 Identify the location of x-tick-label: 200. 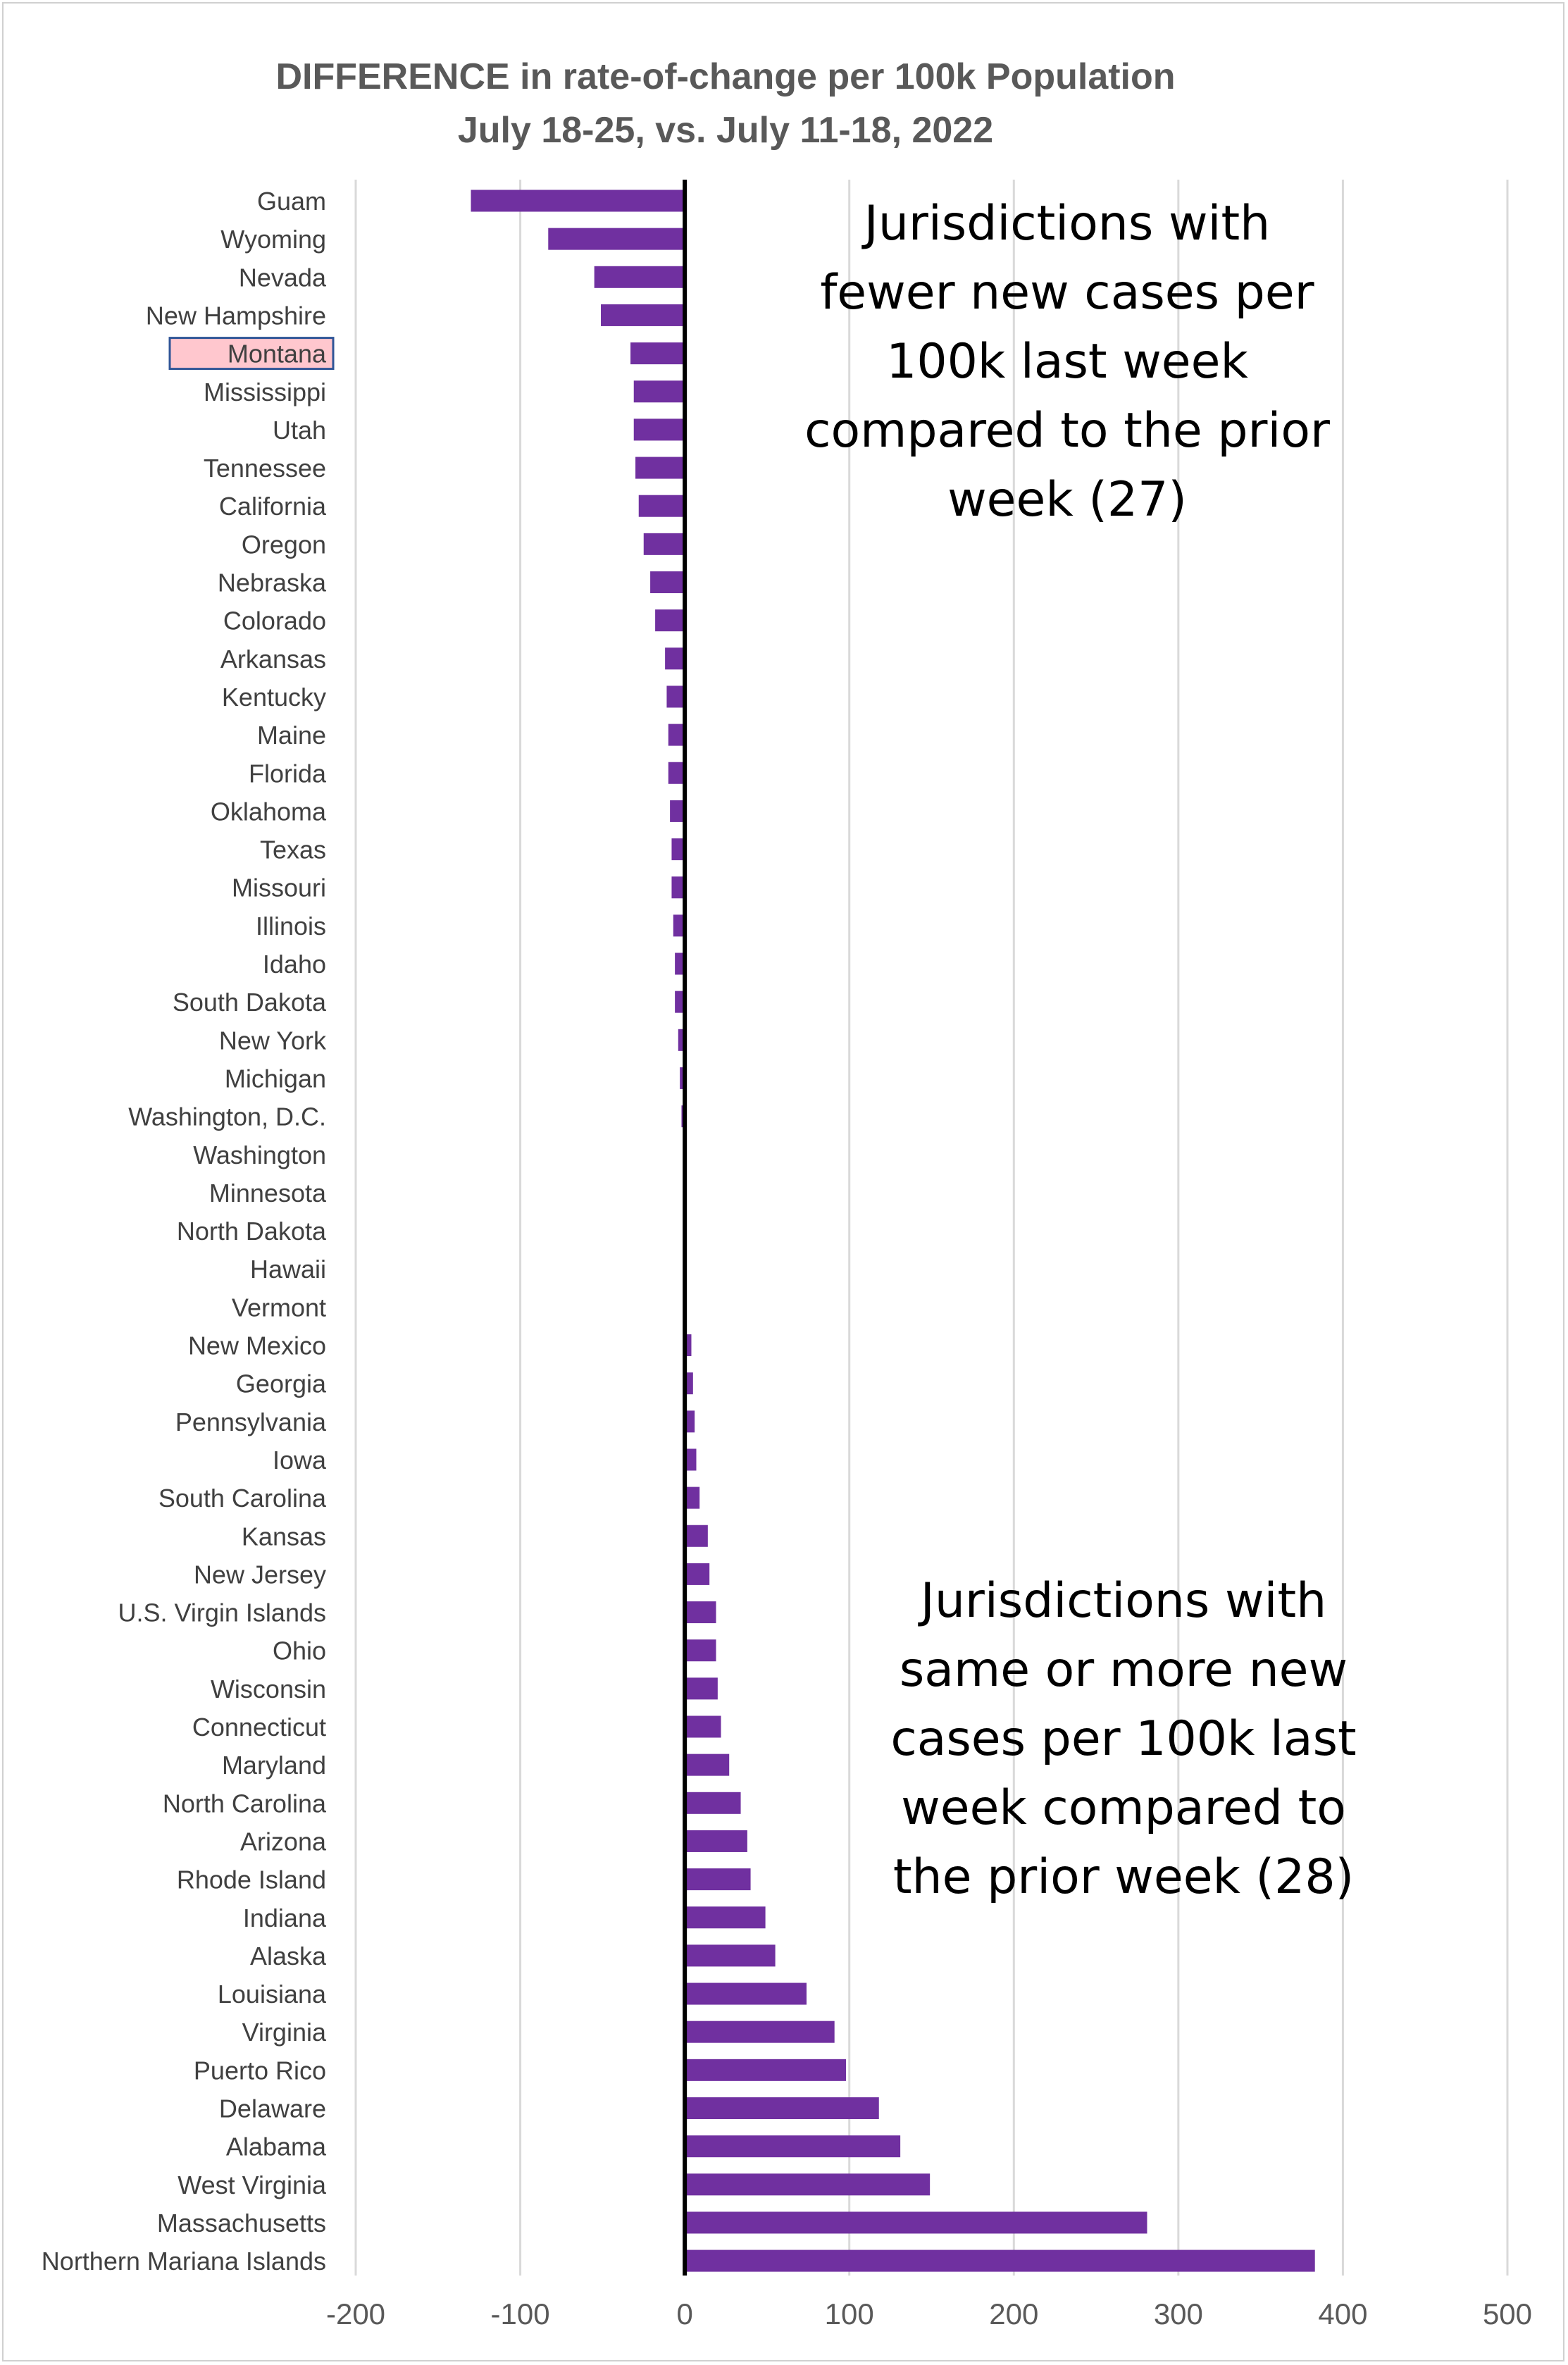
(1013, 2313).